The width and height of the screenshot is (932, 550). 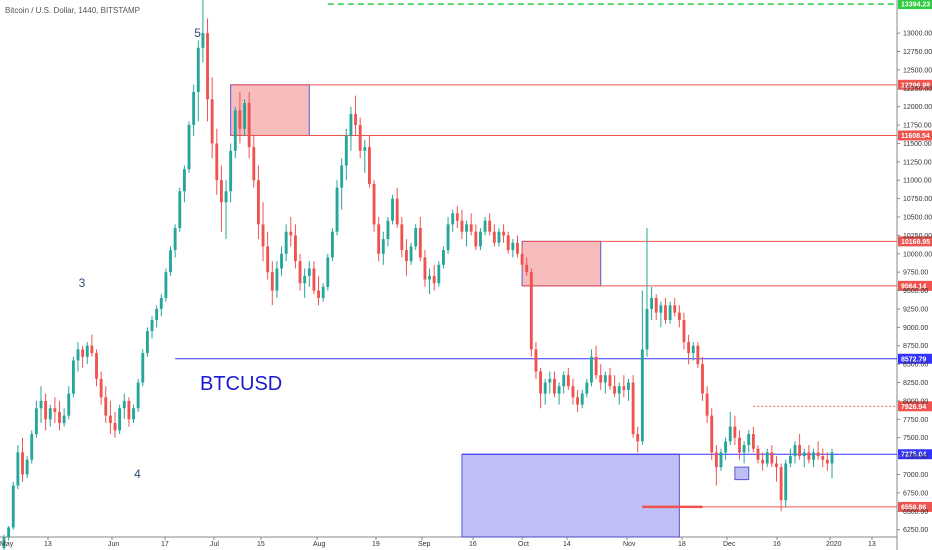 I want to click on price-level-badge-label: 11608.54, so click(x=915, y=136).